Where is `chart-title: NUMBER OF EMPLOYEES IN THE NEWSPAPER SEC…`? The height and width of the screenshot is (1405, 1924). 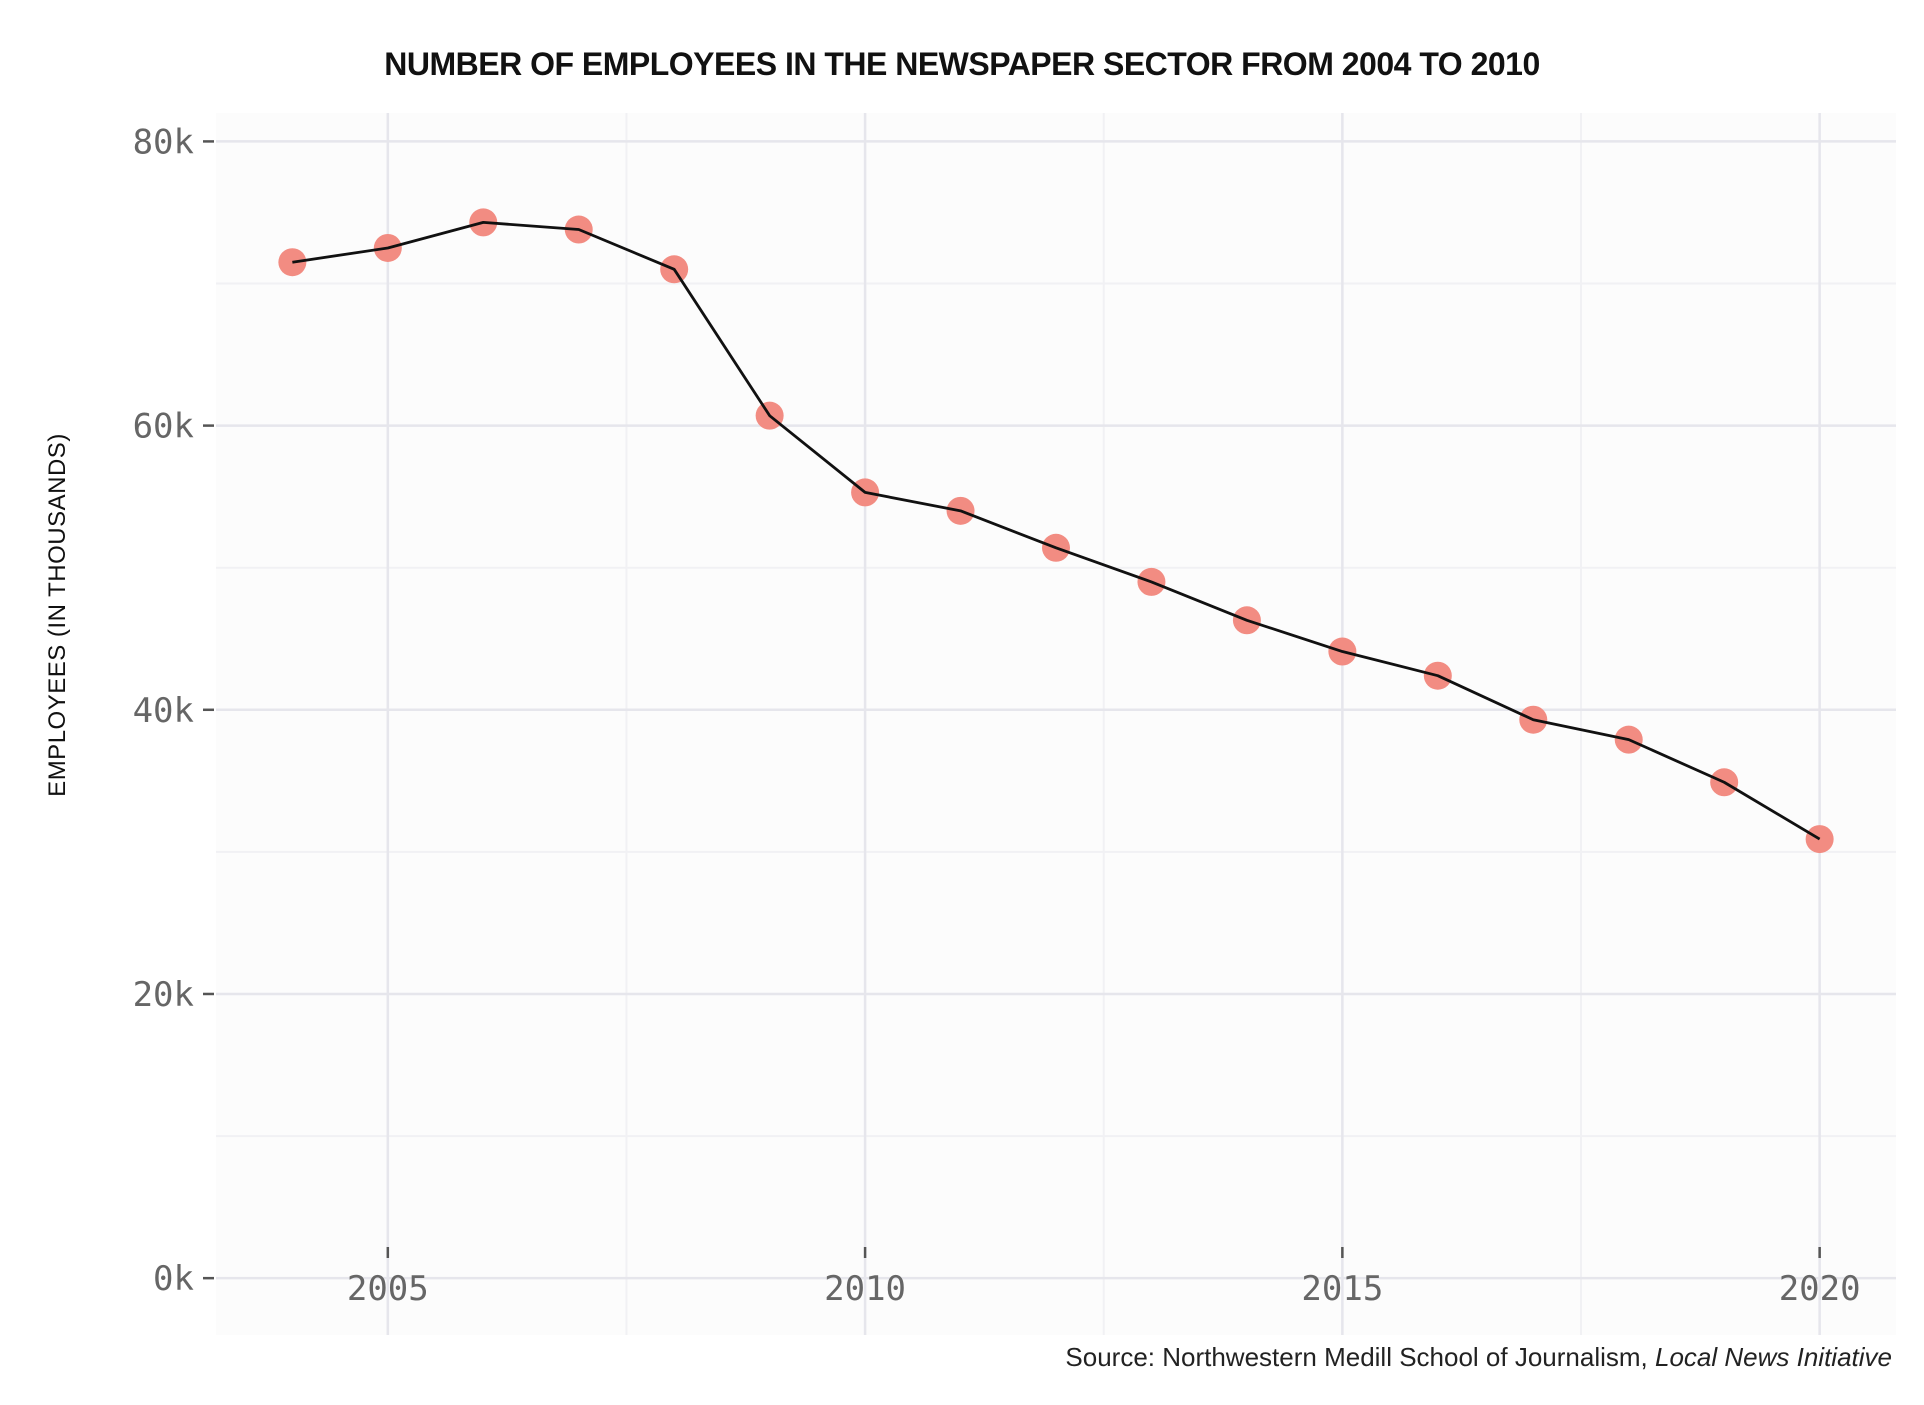
chart-title: NUMBER OF EMPLOYEES IN THE NEWSPAPER SEC… is located at coordinates (962, 64).